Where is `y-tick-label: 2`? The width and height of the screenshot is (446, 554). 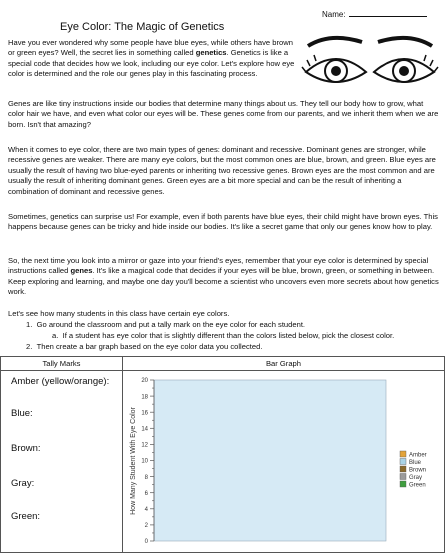 y-tick-label: 2 is located at coordinates (147, 526).